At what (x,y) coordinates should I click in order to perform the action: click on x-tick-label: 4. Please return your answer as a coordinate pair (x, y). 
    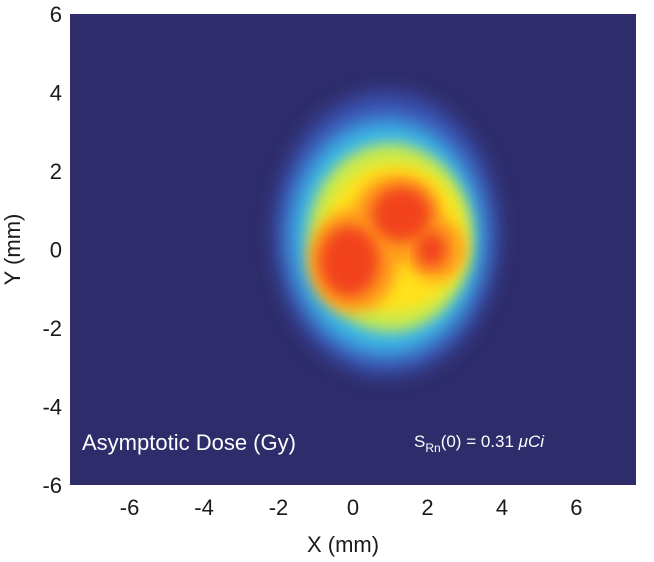
    Looking at the image, I should click on (502, 507).